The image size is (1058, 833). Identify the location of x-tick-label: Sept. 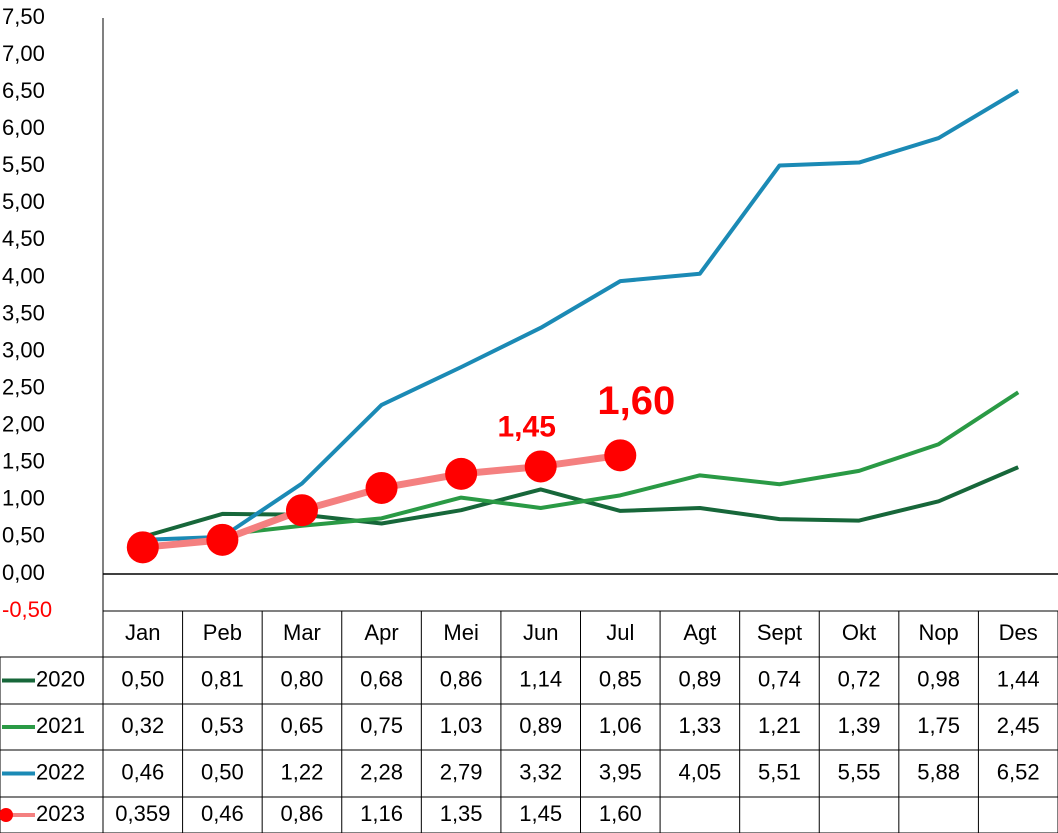
(779, 632).